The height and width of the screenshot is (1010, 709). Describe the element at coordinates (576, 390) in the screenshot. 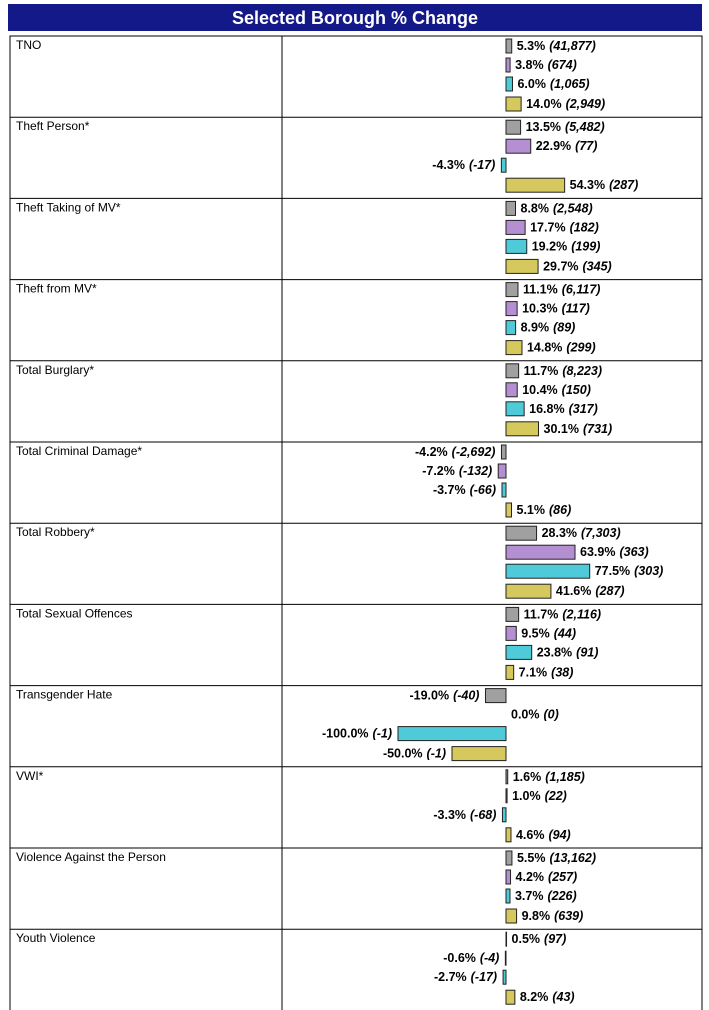

I see `count-label: (150)` at that location.